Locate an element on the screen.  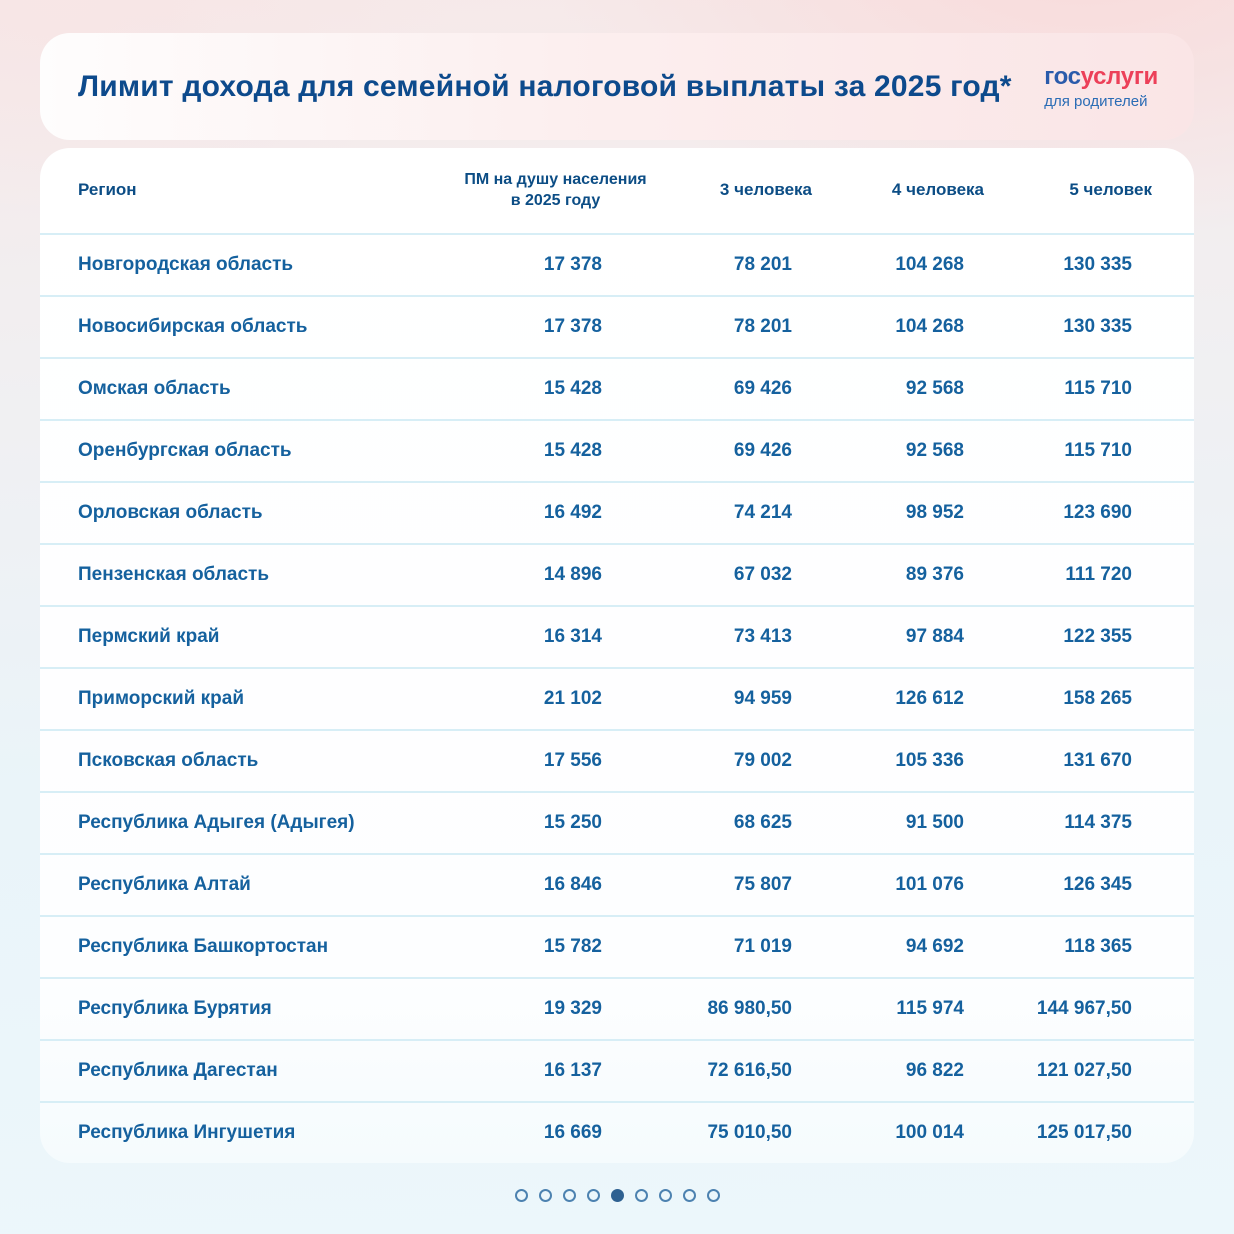
pagination is located at coordinates (617, 1195).